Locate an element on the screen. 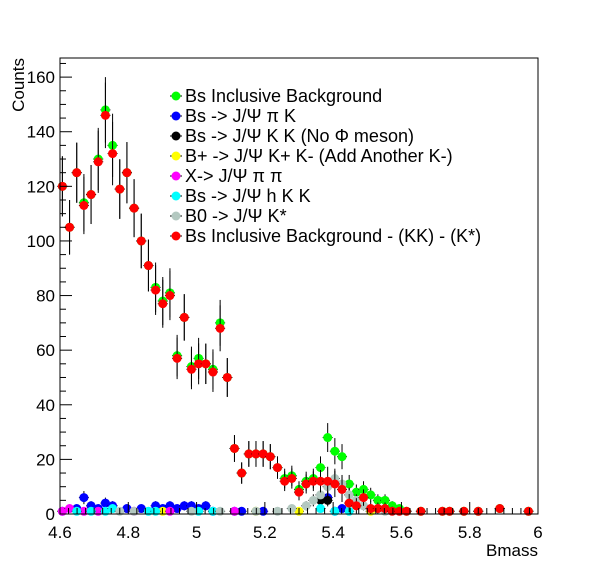  x-axis: 4.6 4.8 5 5.2 5.4 5.6 5.8 6 is located at coordinates (295, 522).